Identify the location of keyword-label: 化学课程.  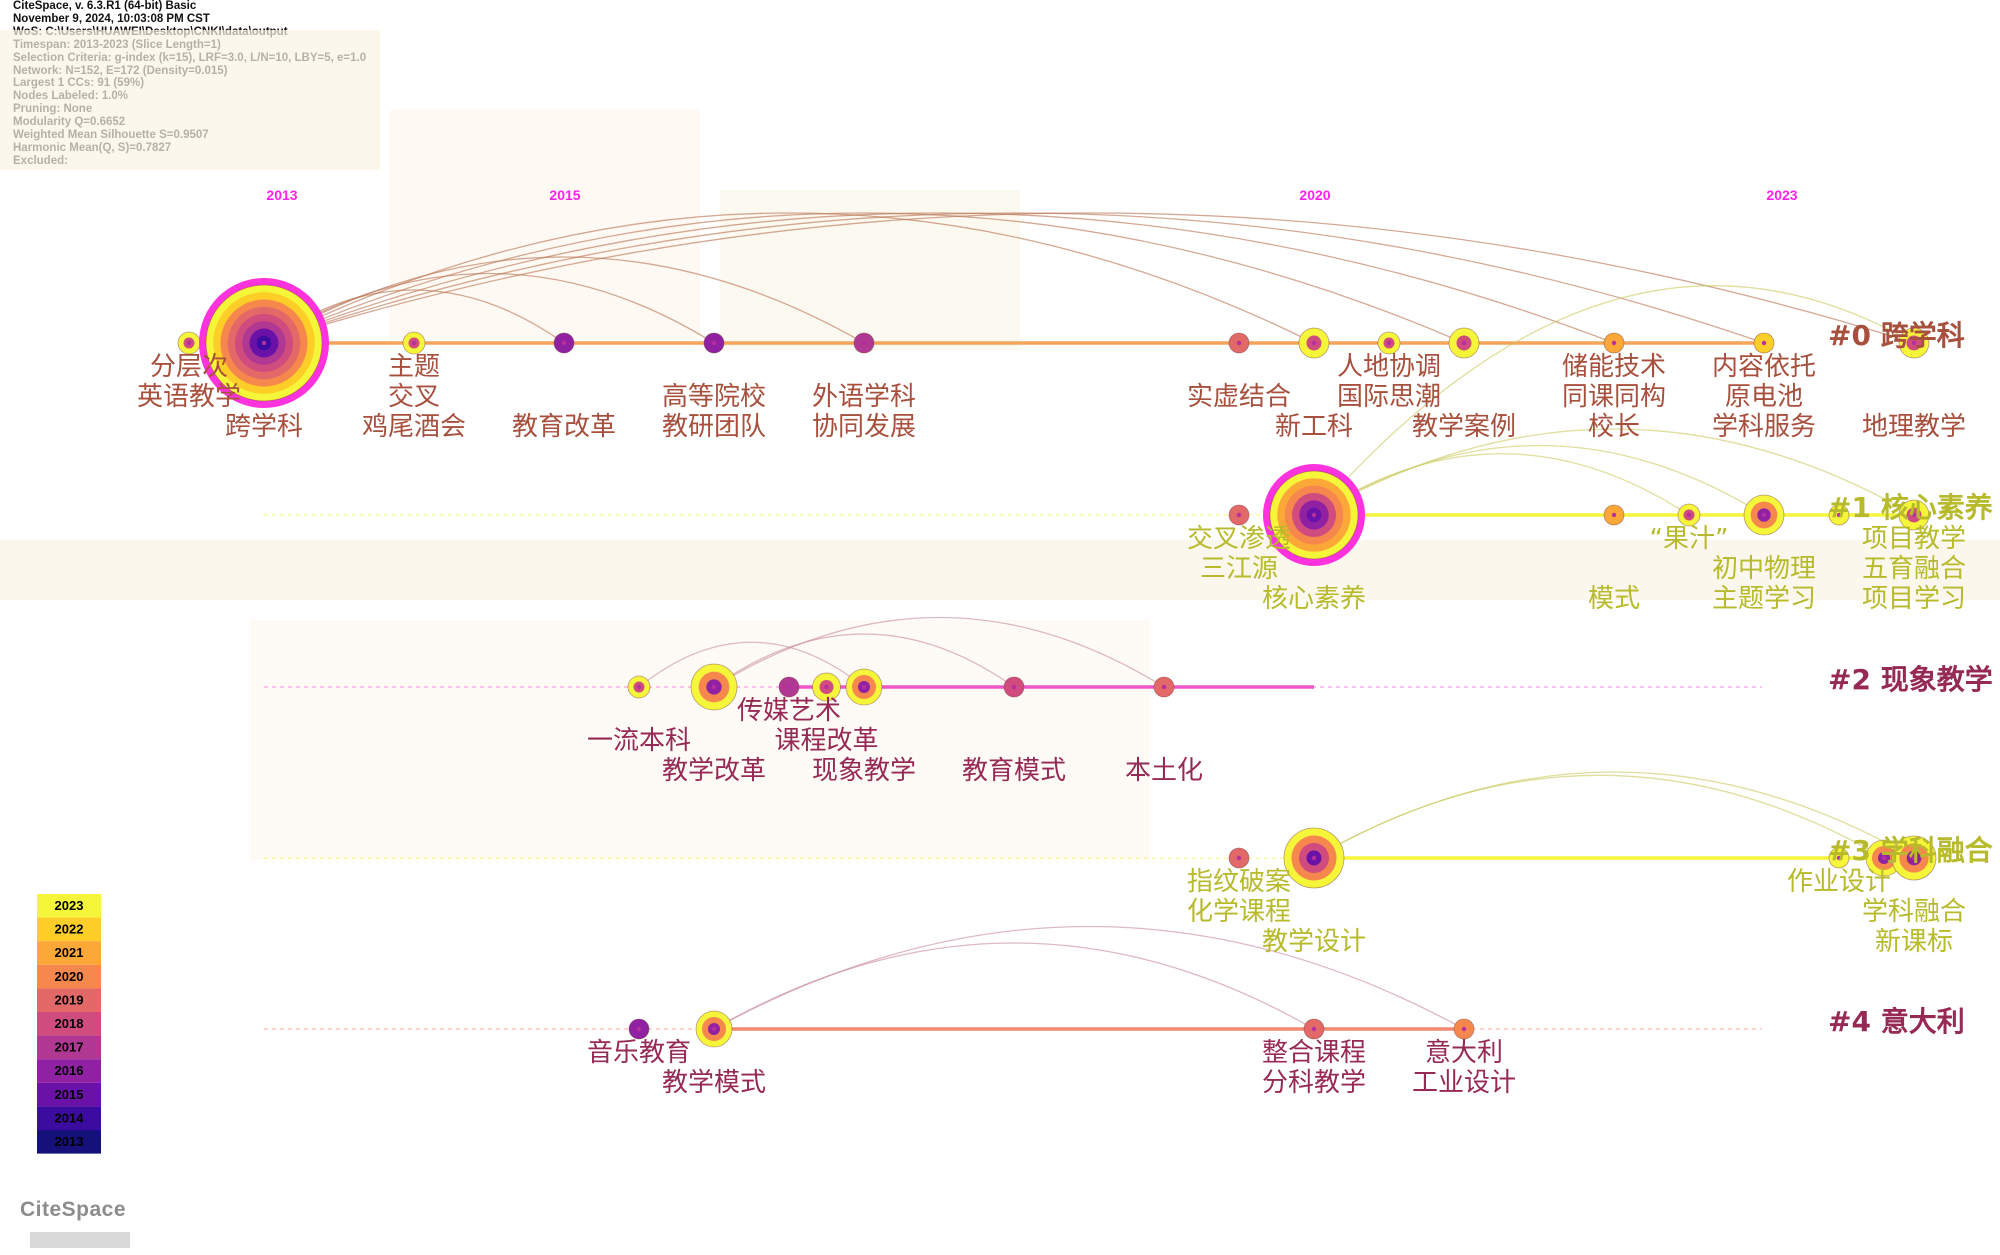
(1239, 912).